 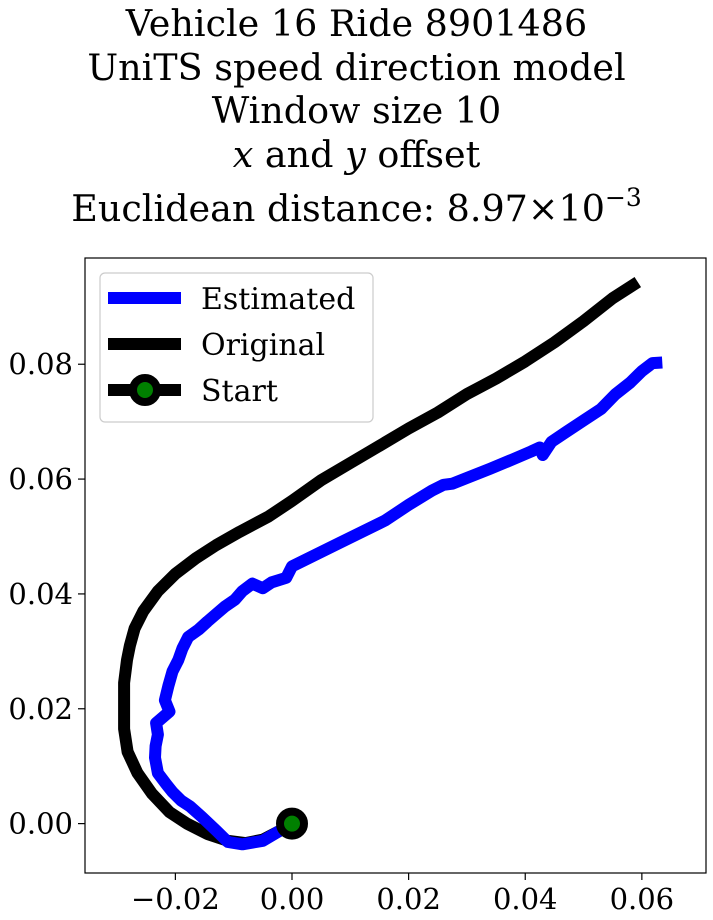 I want to click on x-tick-label: 0.06, so click(x=642, y=899).